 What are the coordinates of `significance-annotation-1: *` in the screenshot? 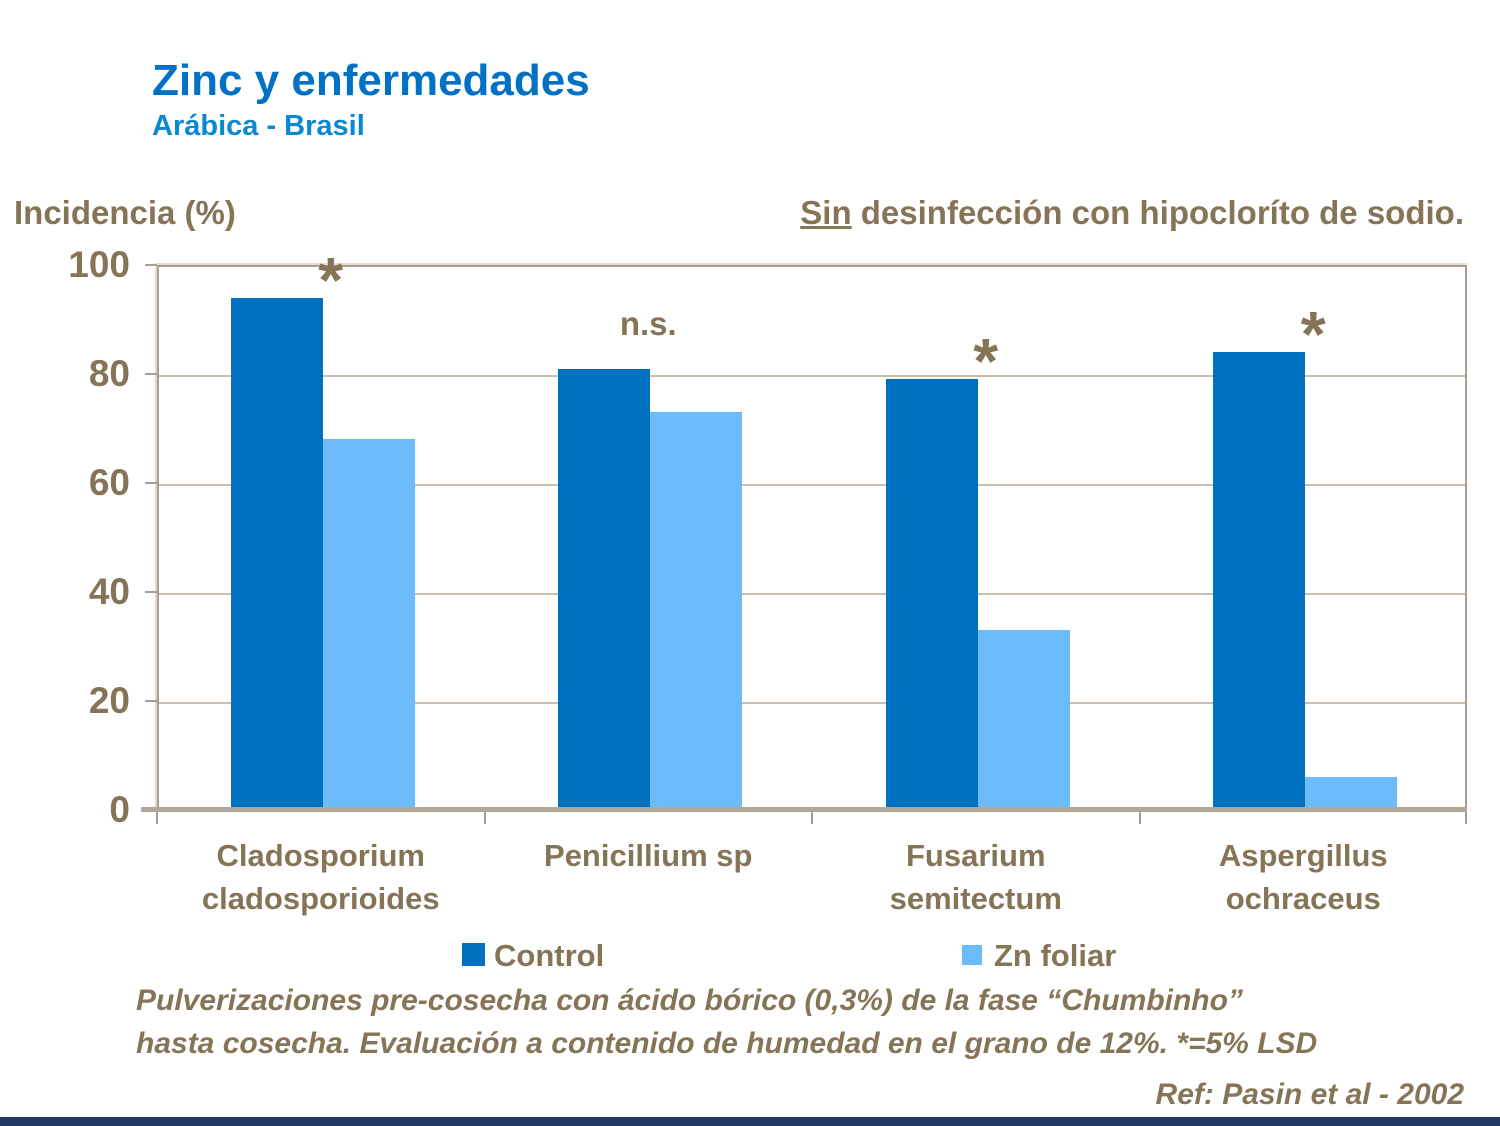 It's located at (331, 279).